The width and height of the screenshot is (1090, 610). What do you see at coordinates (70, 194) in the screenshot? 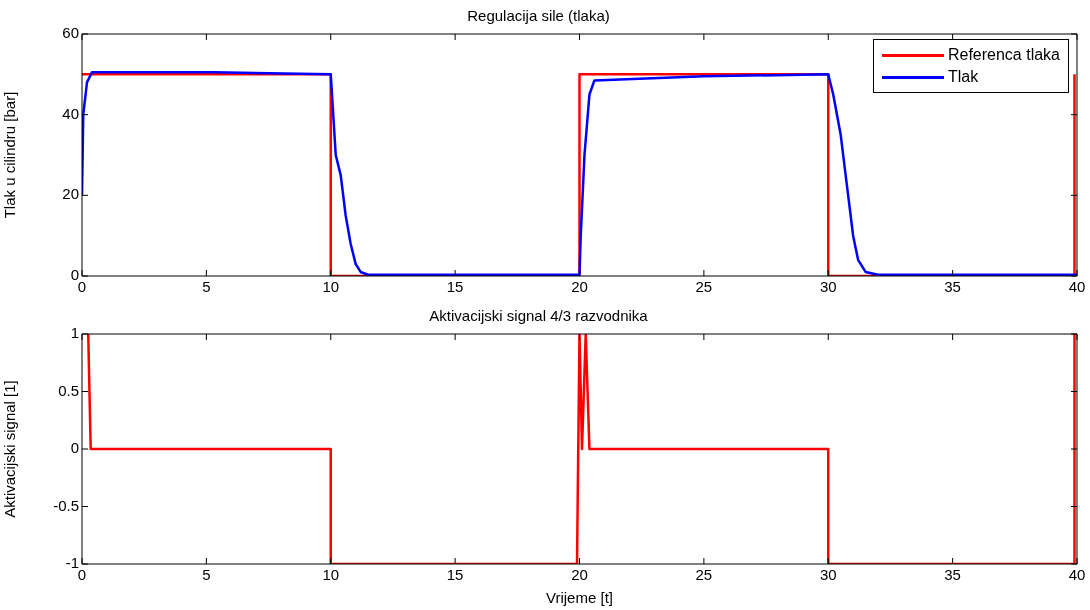
I see `y-tick-label: 20` at bounding box center [70, 194].